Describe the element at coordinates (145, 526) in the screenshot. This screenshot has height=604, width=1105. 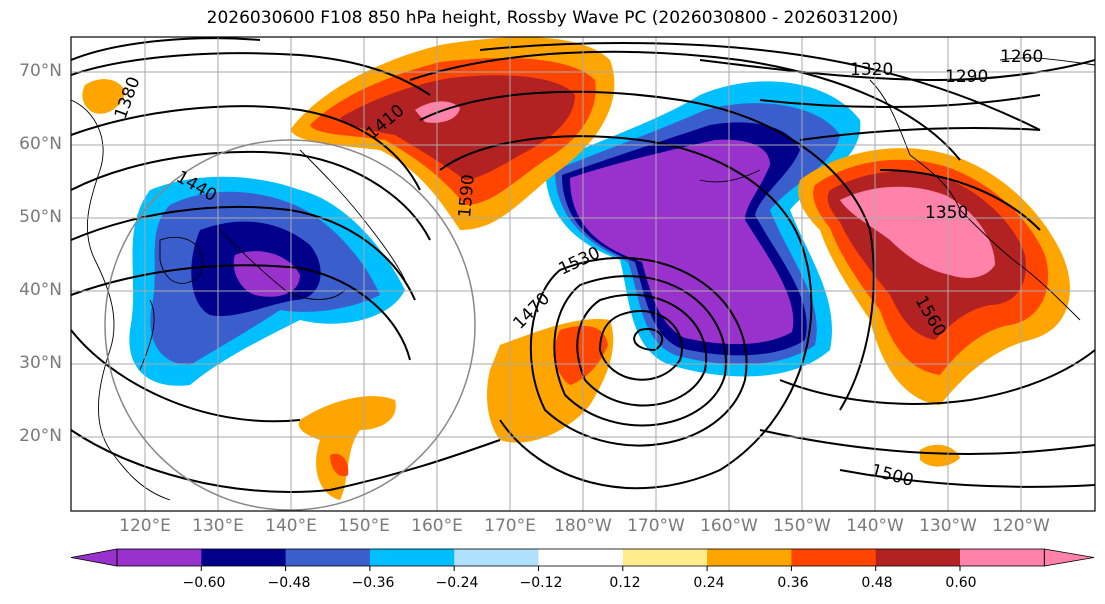
I see `lon-label: 120°E` at that location.